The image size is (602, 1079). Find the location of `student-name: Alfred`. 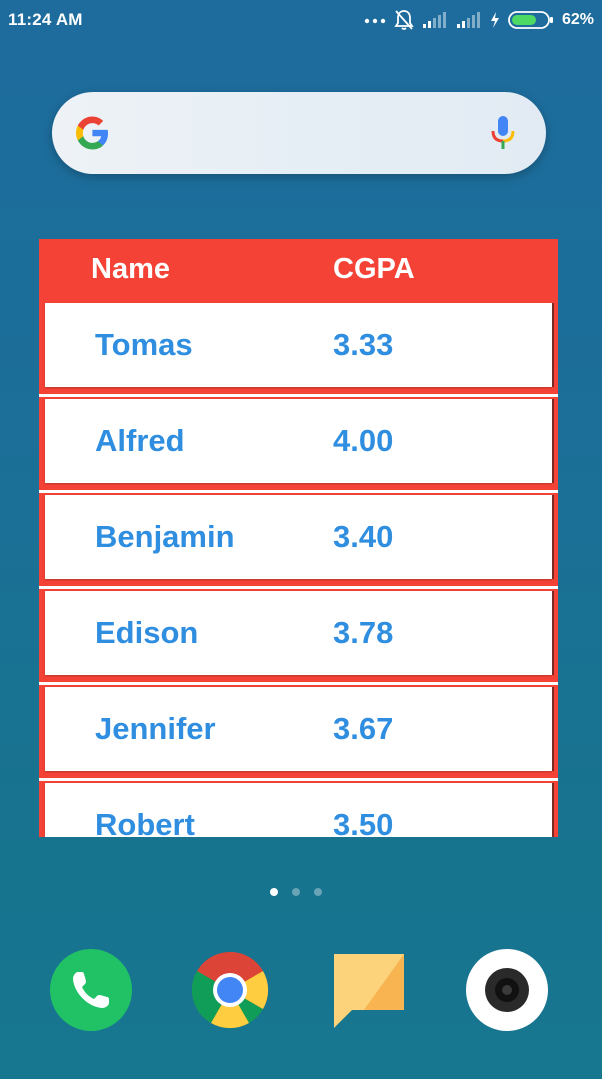

student-name: Alfred is located at coordinates (140, 440).